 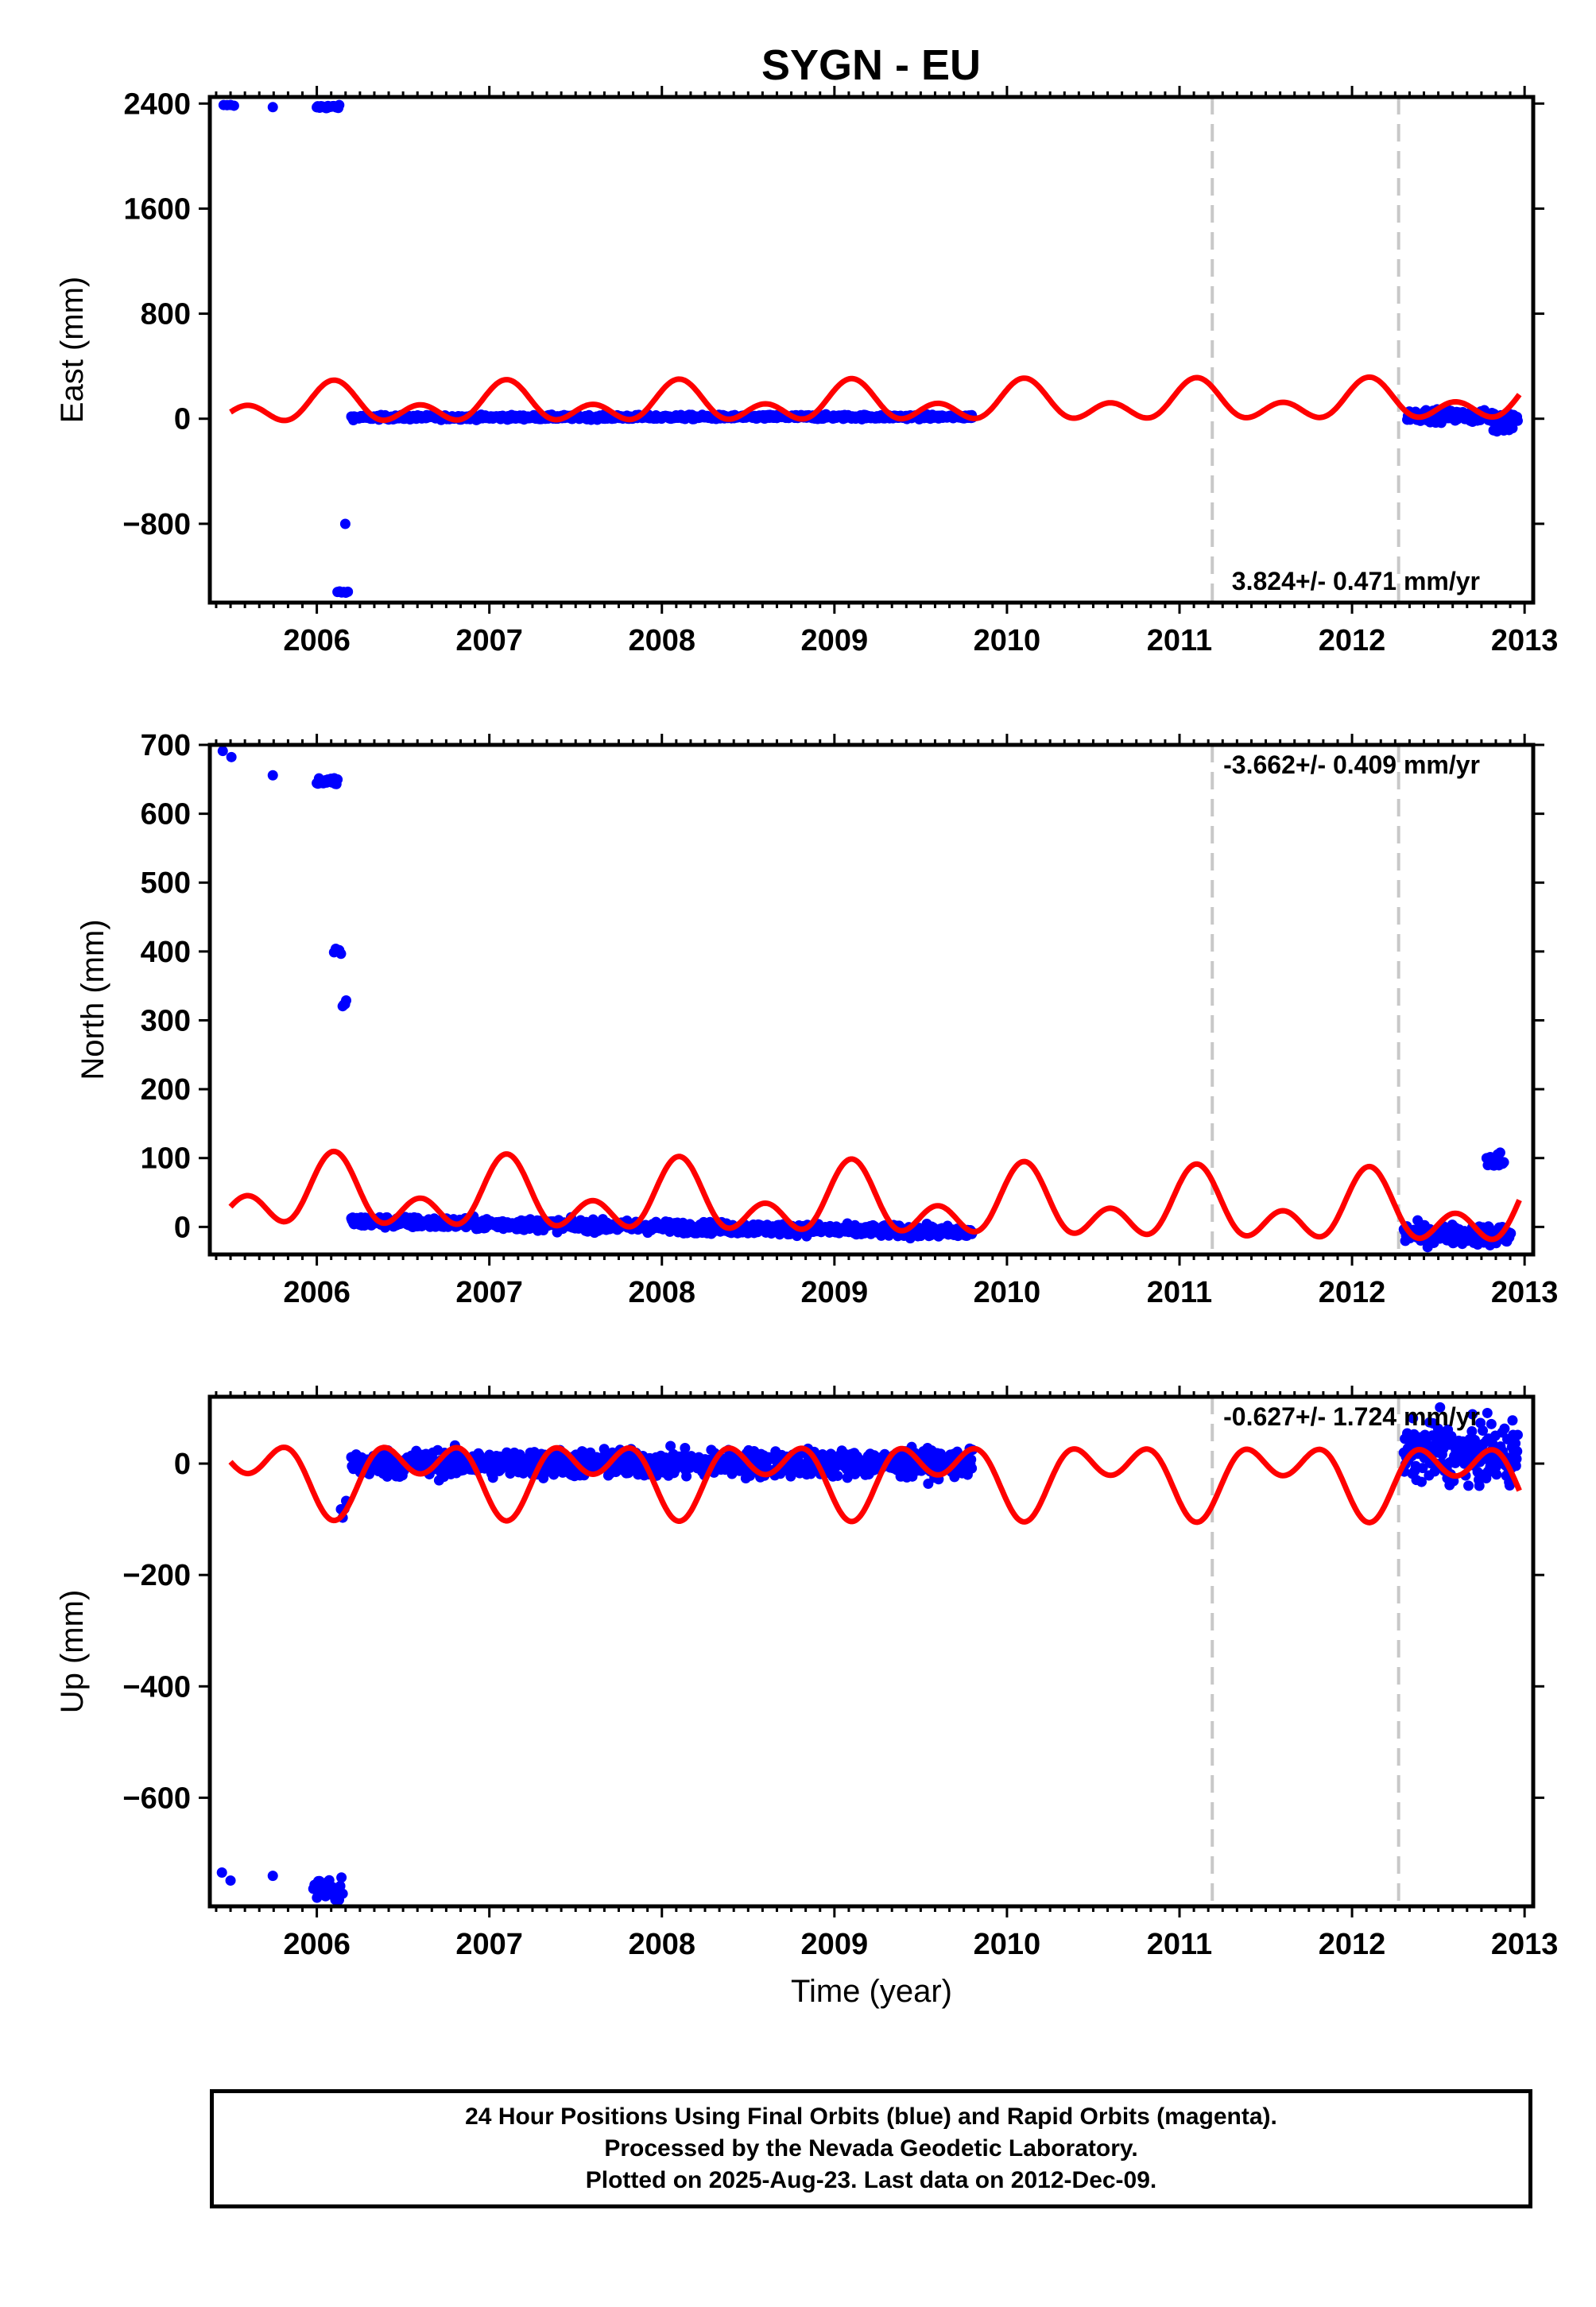 I want to click on y-tick-label: 600, so click(x=166, y=815).